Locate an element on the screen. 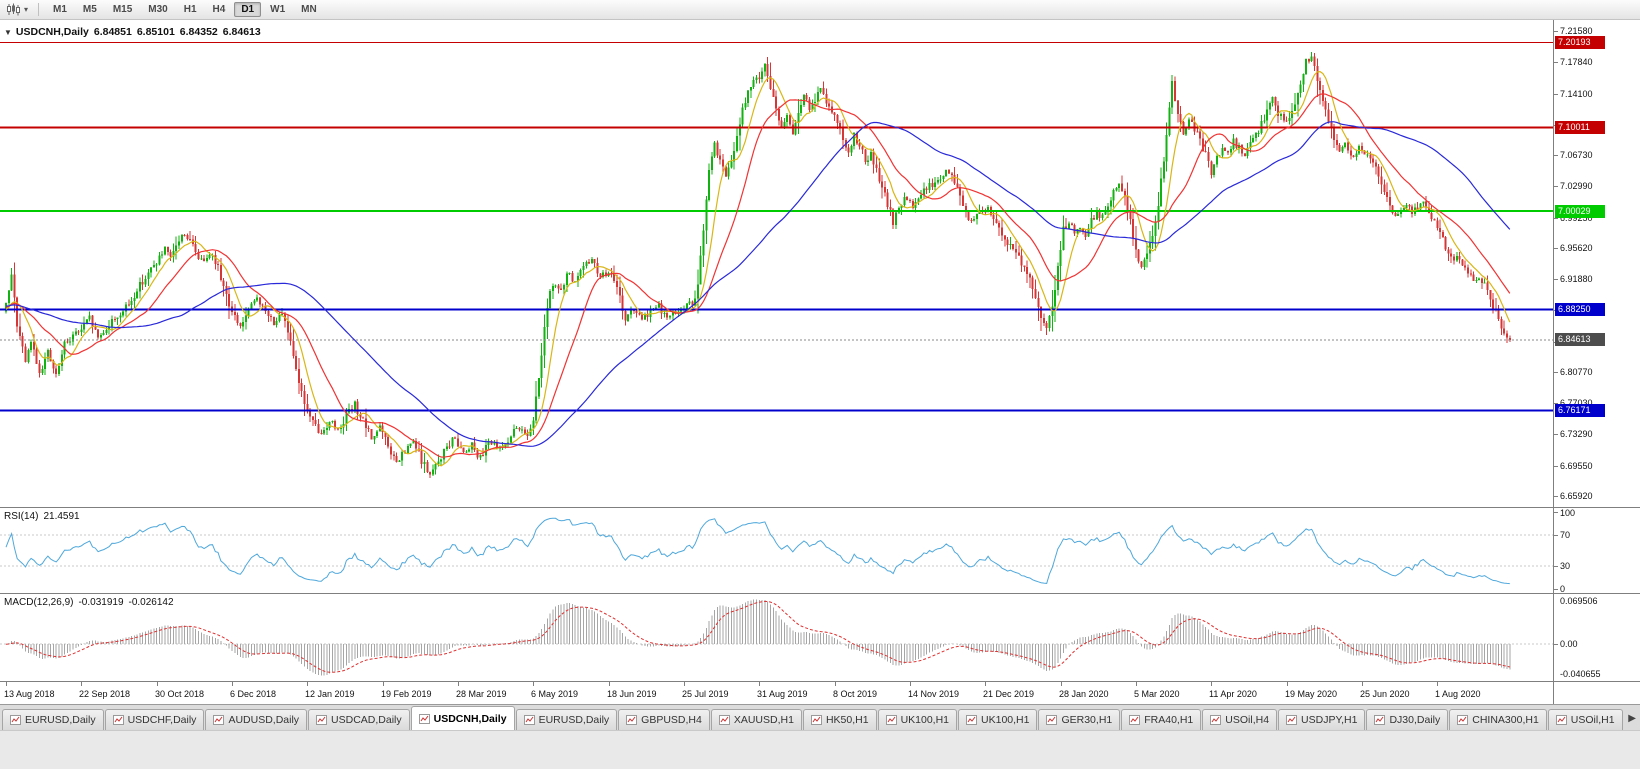 This screenshot has width=1640, height=769. chart-tab-label: AUDUSD,Daily is located at coordinates (264, 720).